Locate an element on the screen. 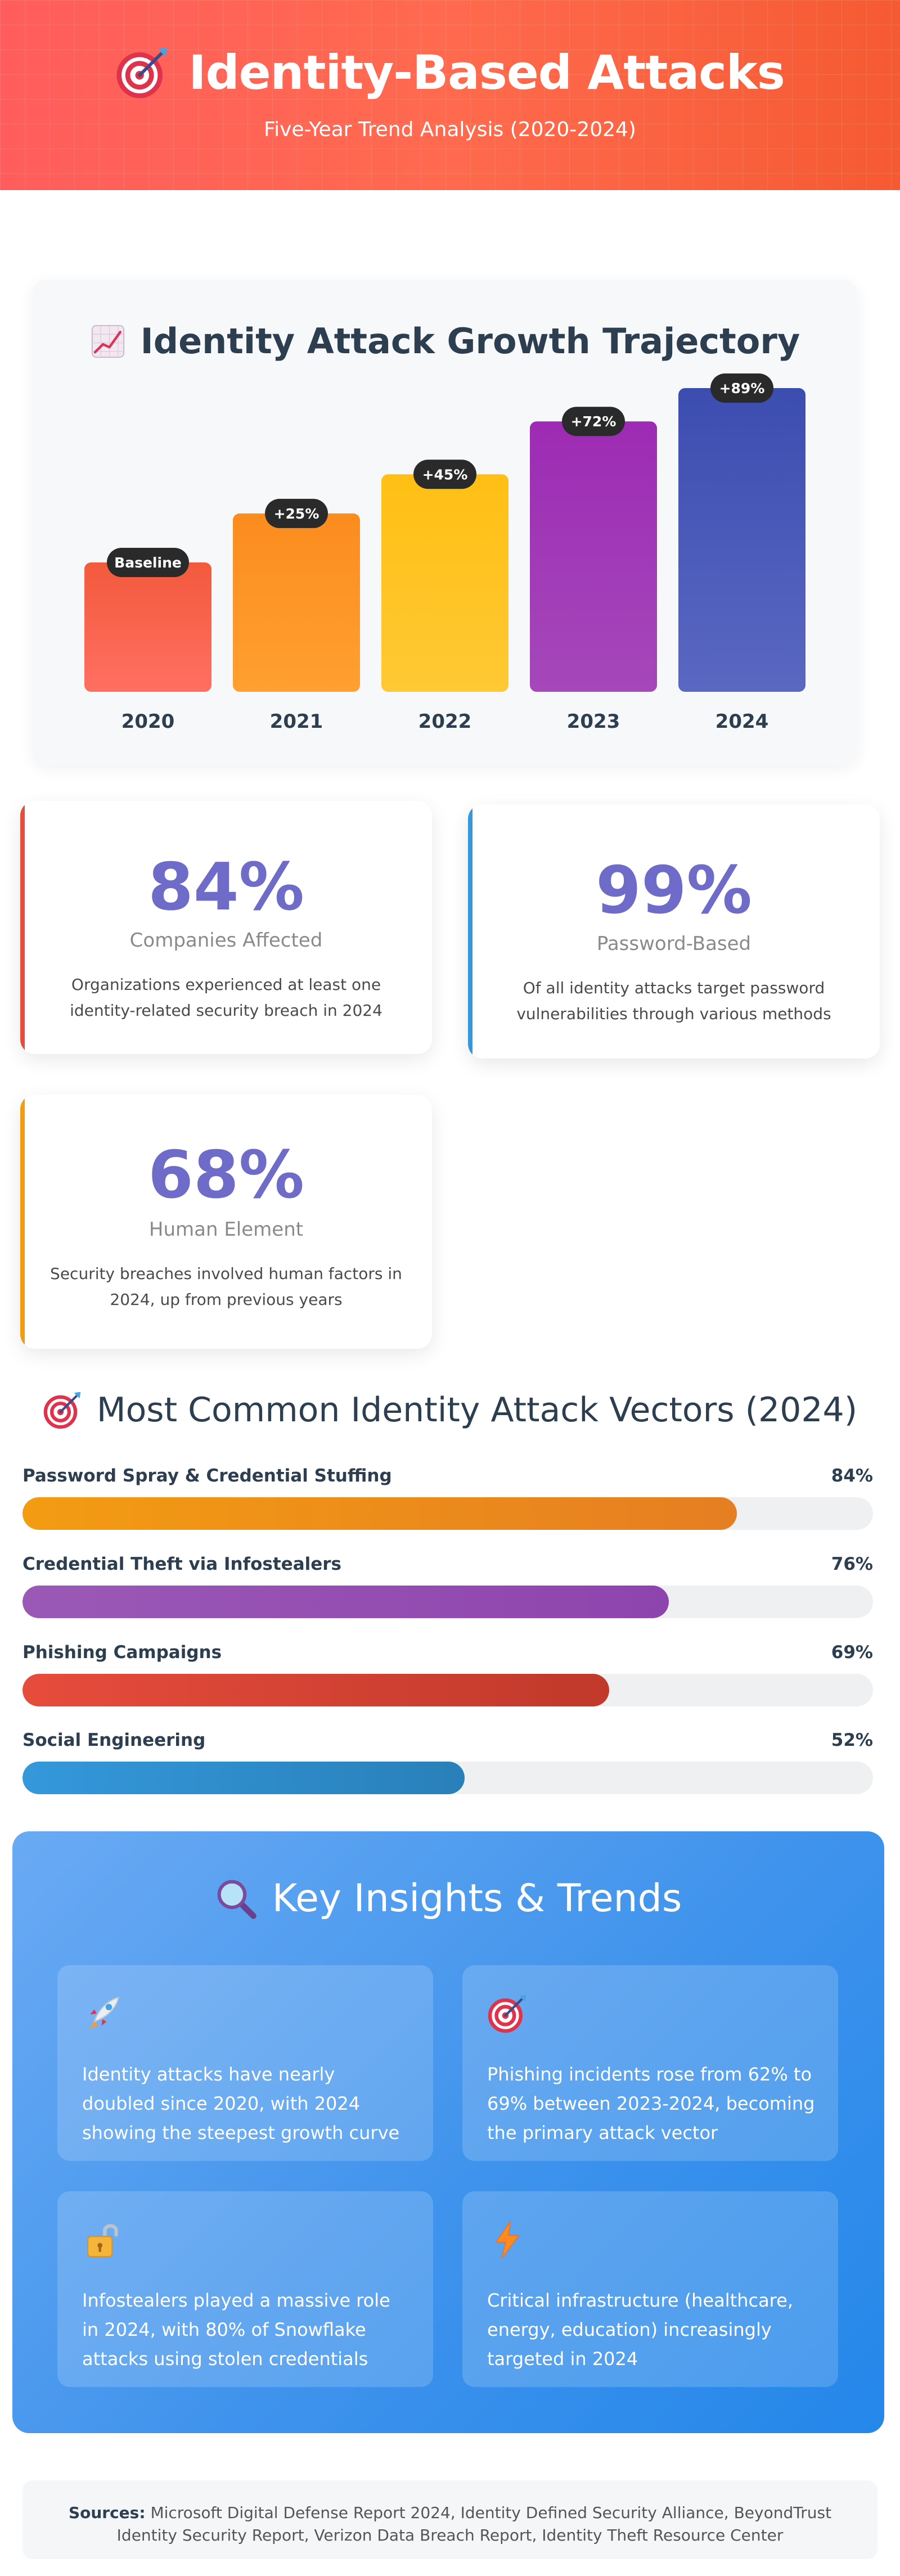 This screenshot has height=2576, width=900. sources-label: Sources: is located at coordinates (107, 2512).